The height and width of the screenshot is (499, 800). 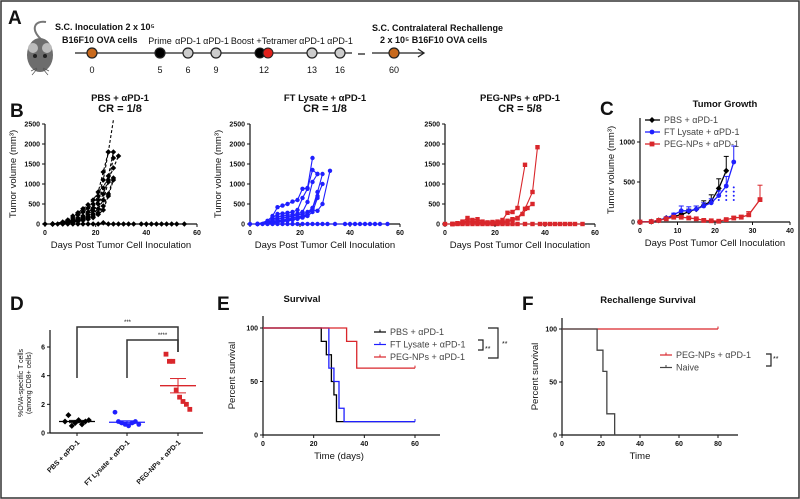 What do you see at coordinates (488, 349) in the screenshot?
I see `significance-label: **` at bounding box center [488, 349].